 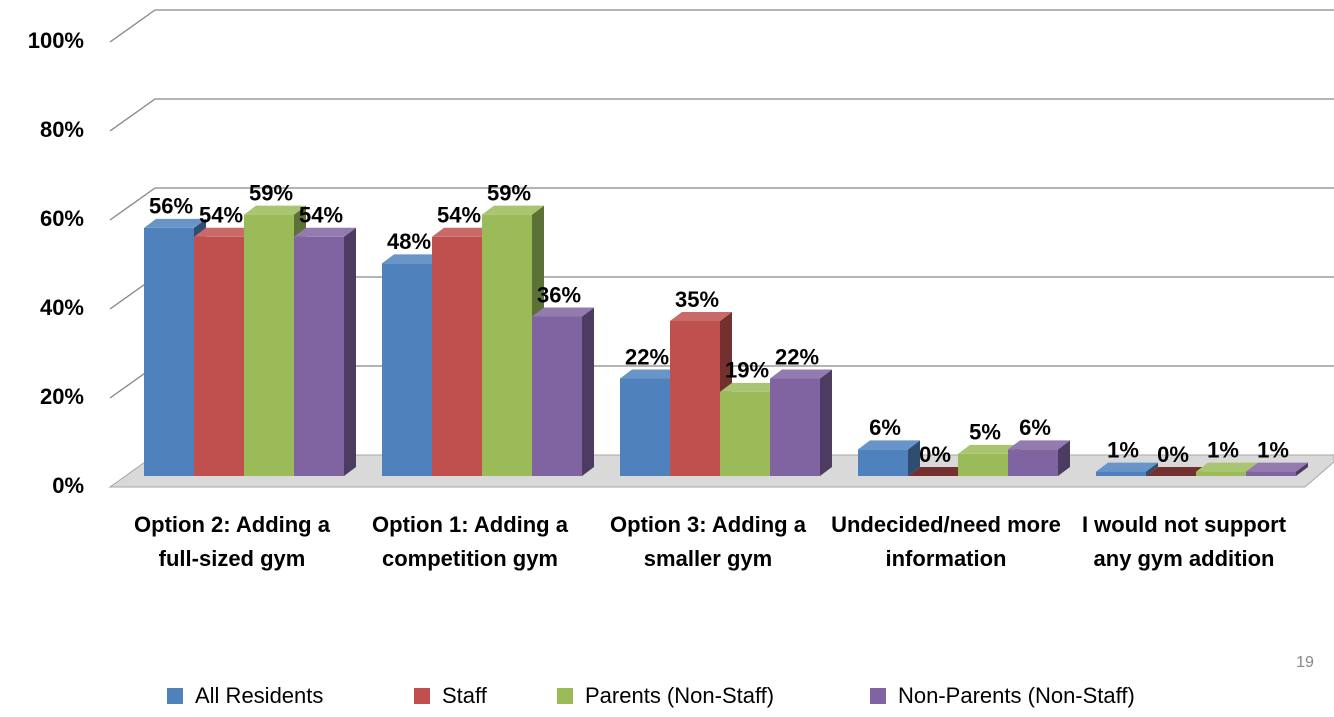 What do you see at coordinates (232, 541) in the screenshot?
I see `x-tick-label: Option 2: Adding a full-sized gym` at bounding box center [232, 541].